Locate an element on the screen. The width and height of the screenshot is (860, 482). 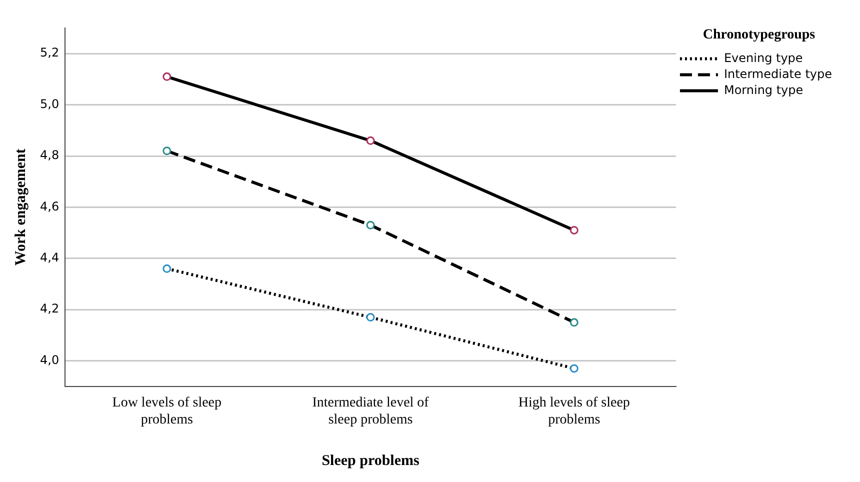
x-tick-label: Low levels of sleep problems is located at coordinates (167, 411).